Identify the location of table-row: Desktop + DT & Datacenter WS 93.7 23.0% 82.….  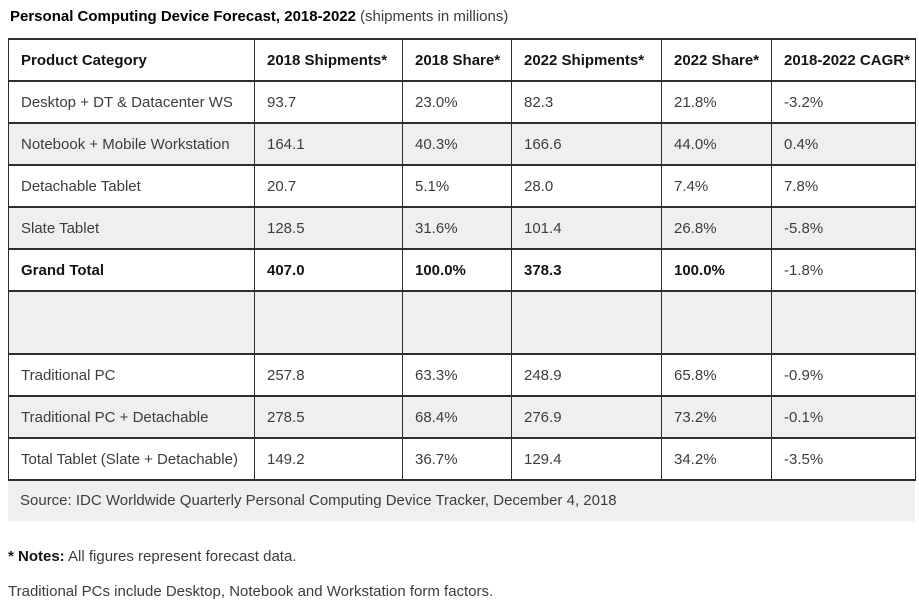
(462, 102).